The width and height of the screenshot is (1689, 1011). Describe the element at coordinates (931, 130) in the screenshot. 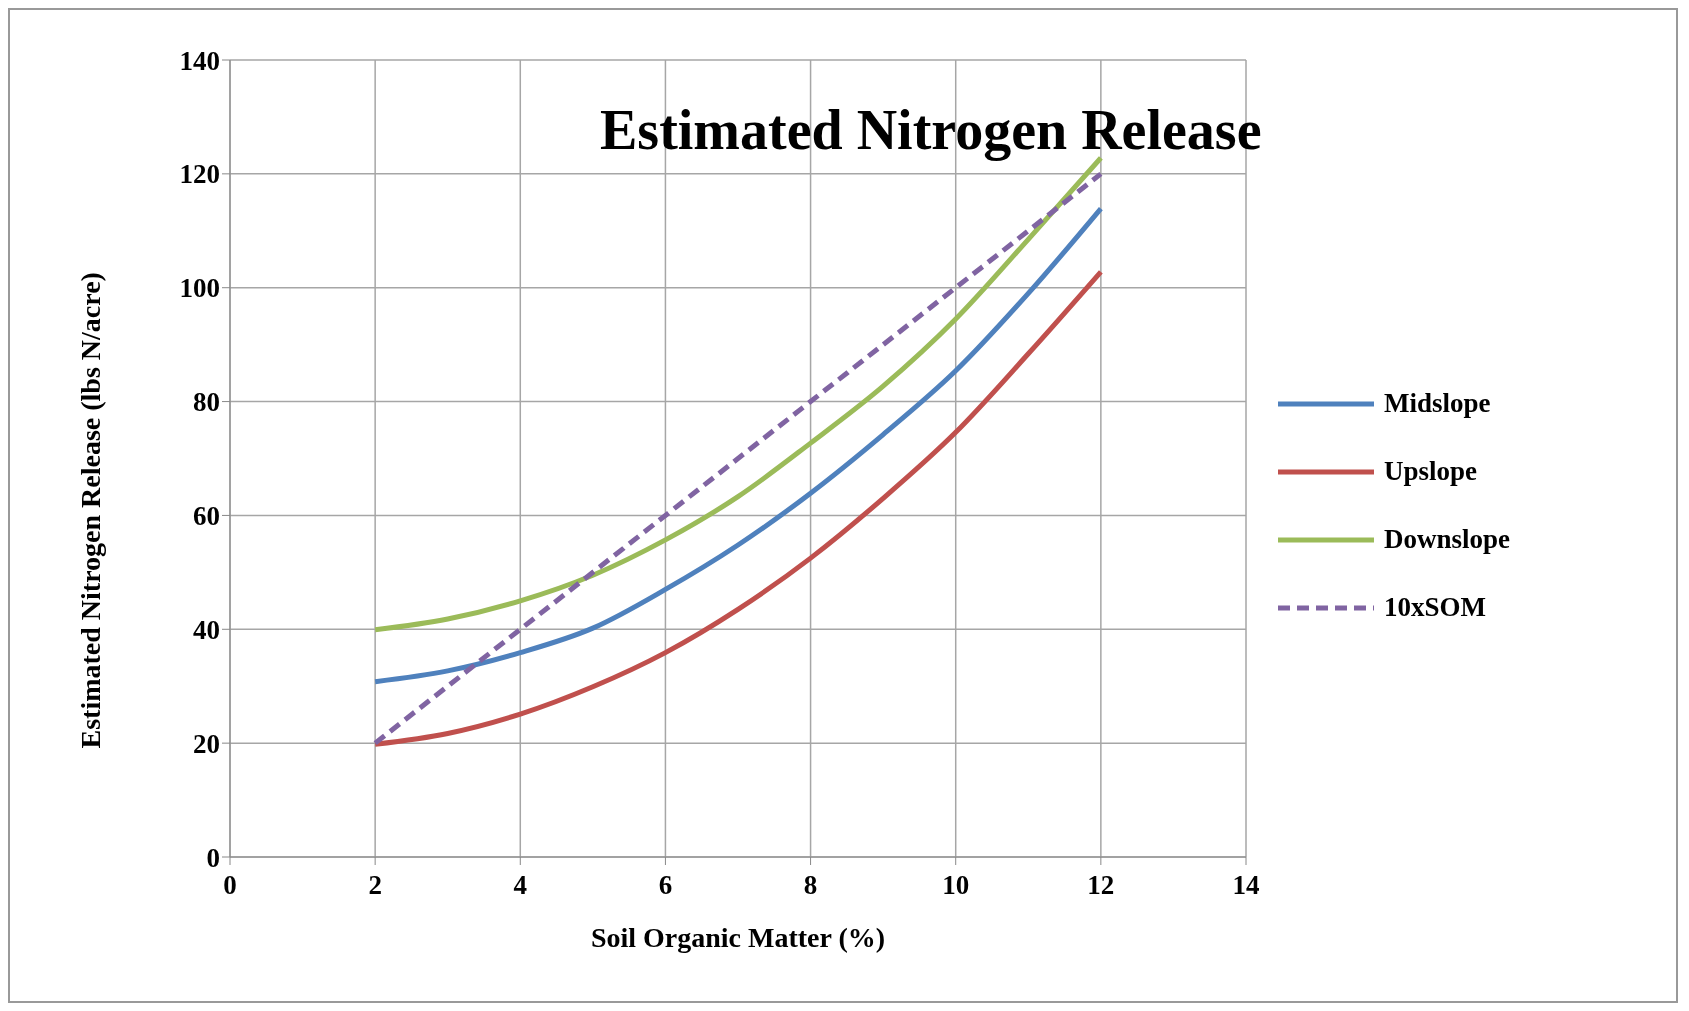

I see `text: Estimated Nitrogen Release` at that location.